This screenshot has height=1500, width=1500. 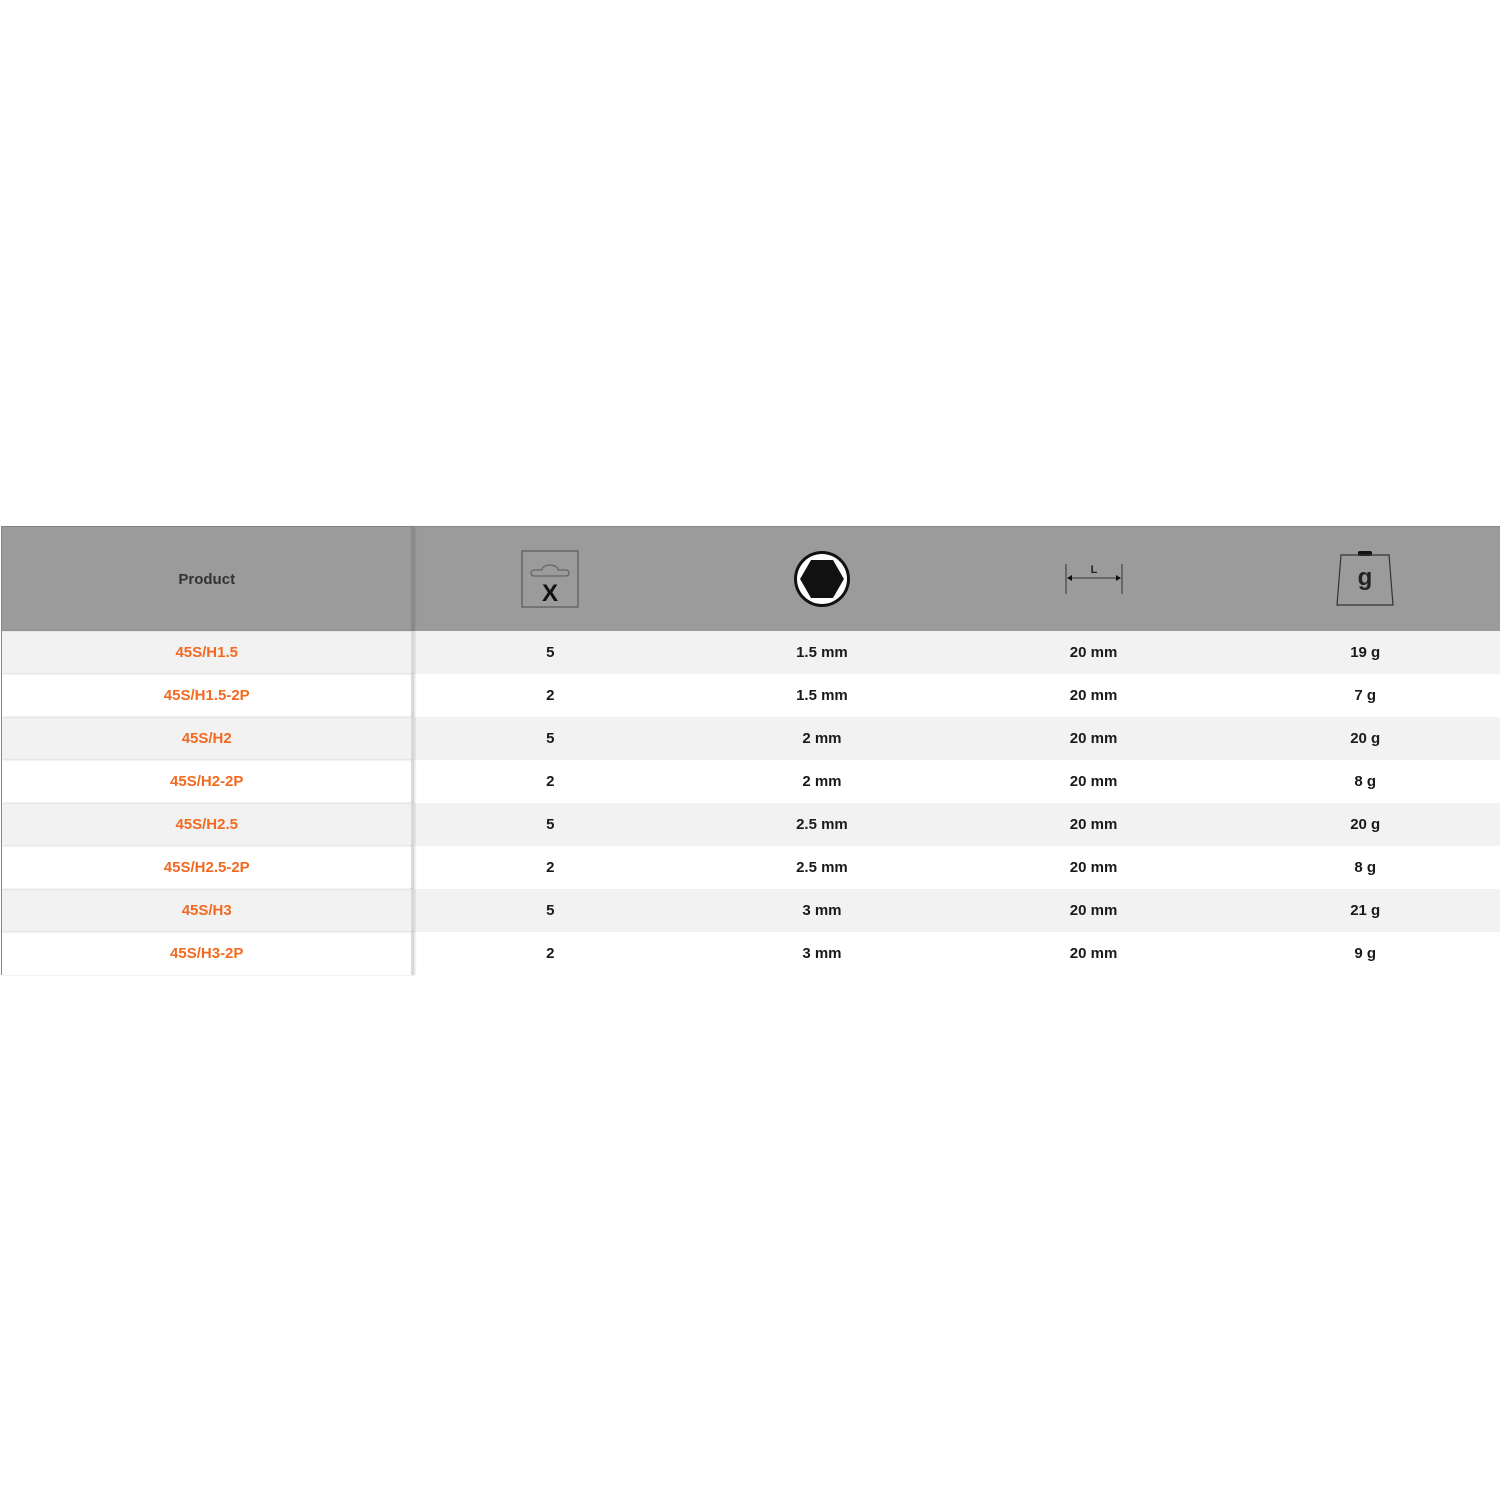 I want to click on table-row: 45S/H2.5 5 2.5 mm 20 mm 20 g, so click(x=751, y=824).